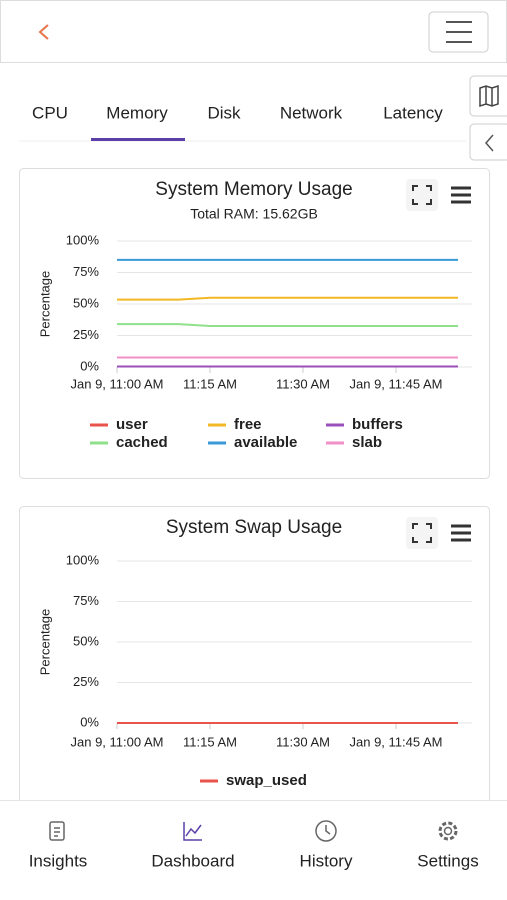  Describe the element at coordinates (326, 860) in the screenshot. I see `nav-item: History` at that location.